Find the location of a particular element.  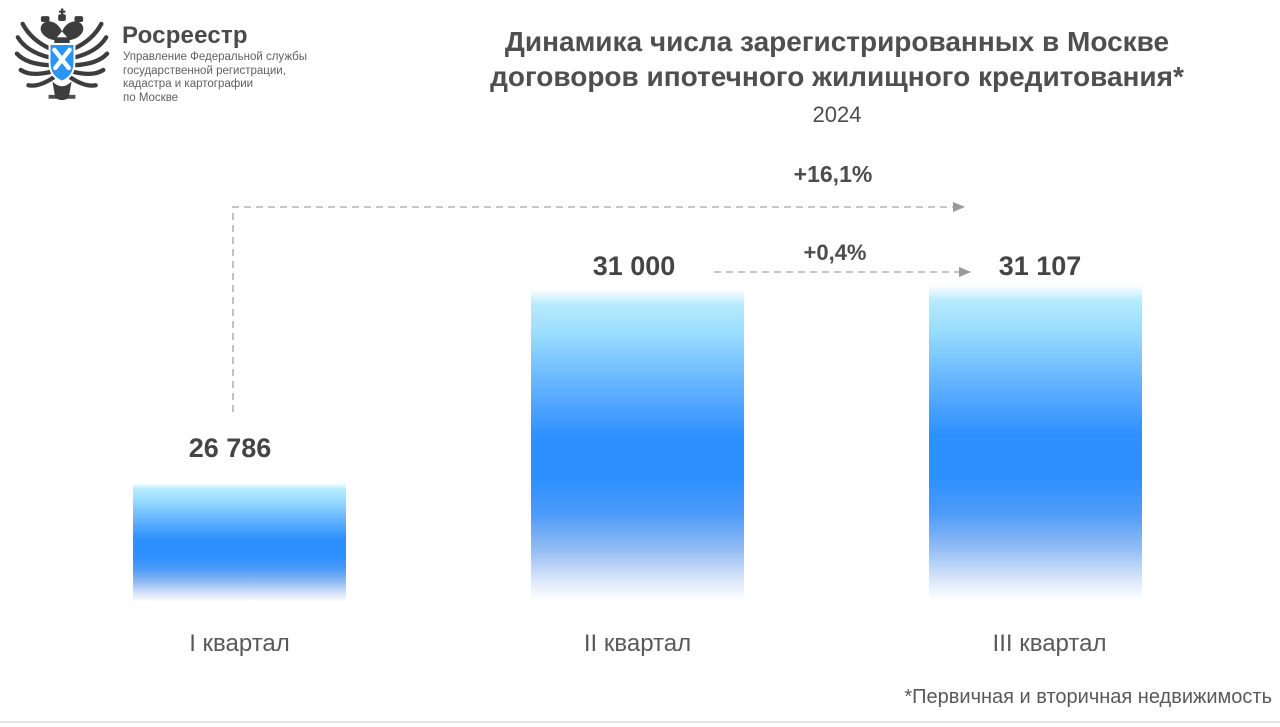

value-label-q2: 31 000 is located at coordinates (634, 266).